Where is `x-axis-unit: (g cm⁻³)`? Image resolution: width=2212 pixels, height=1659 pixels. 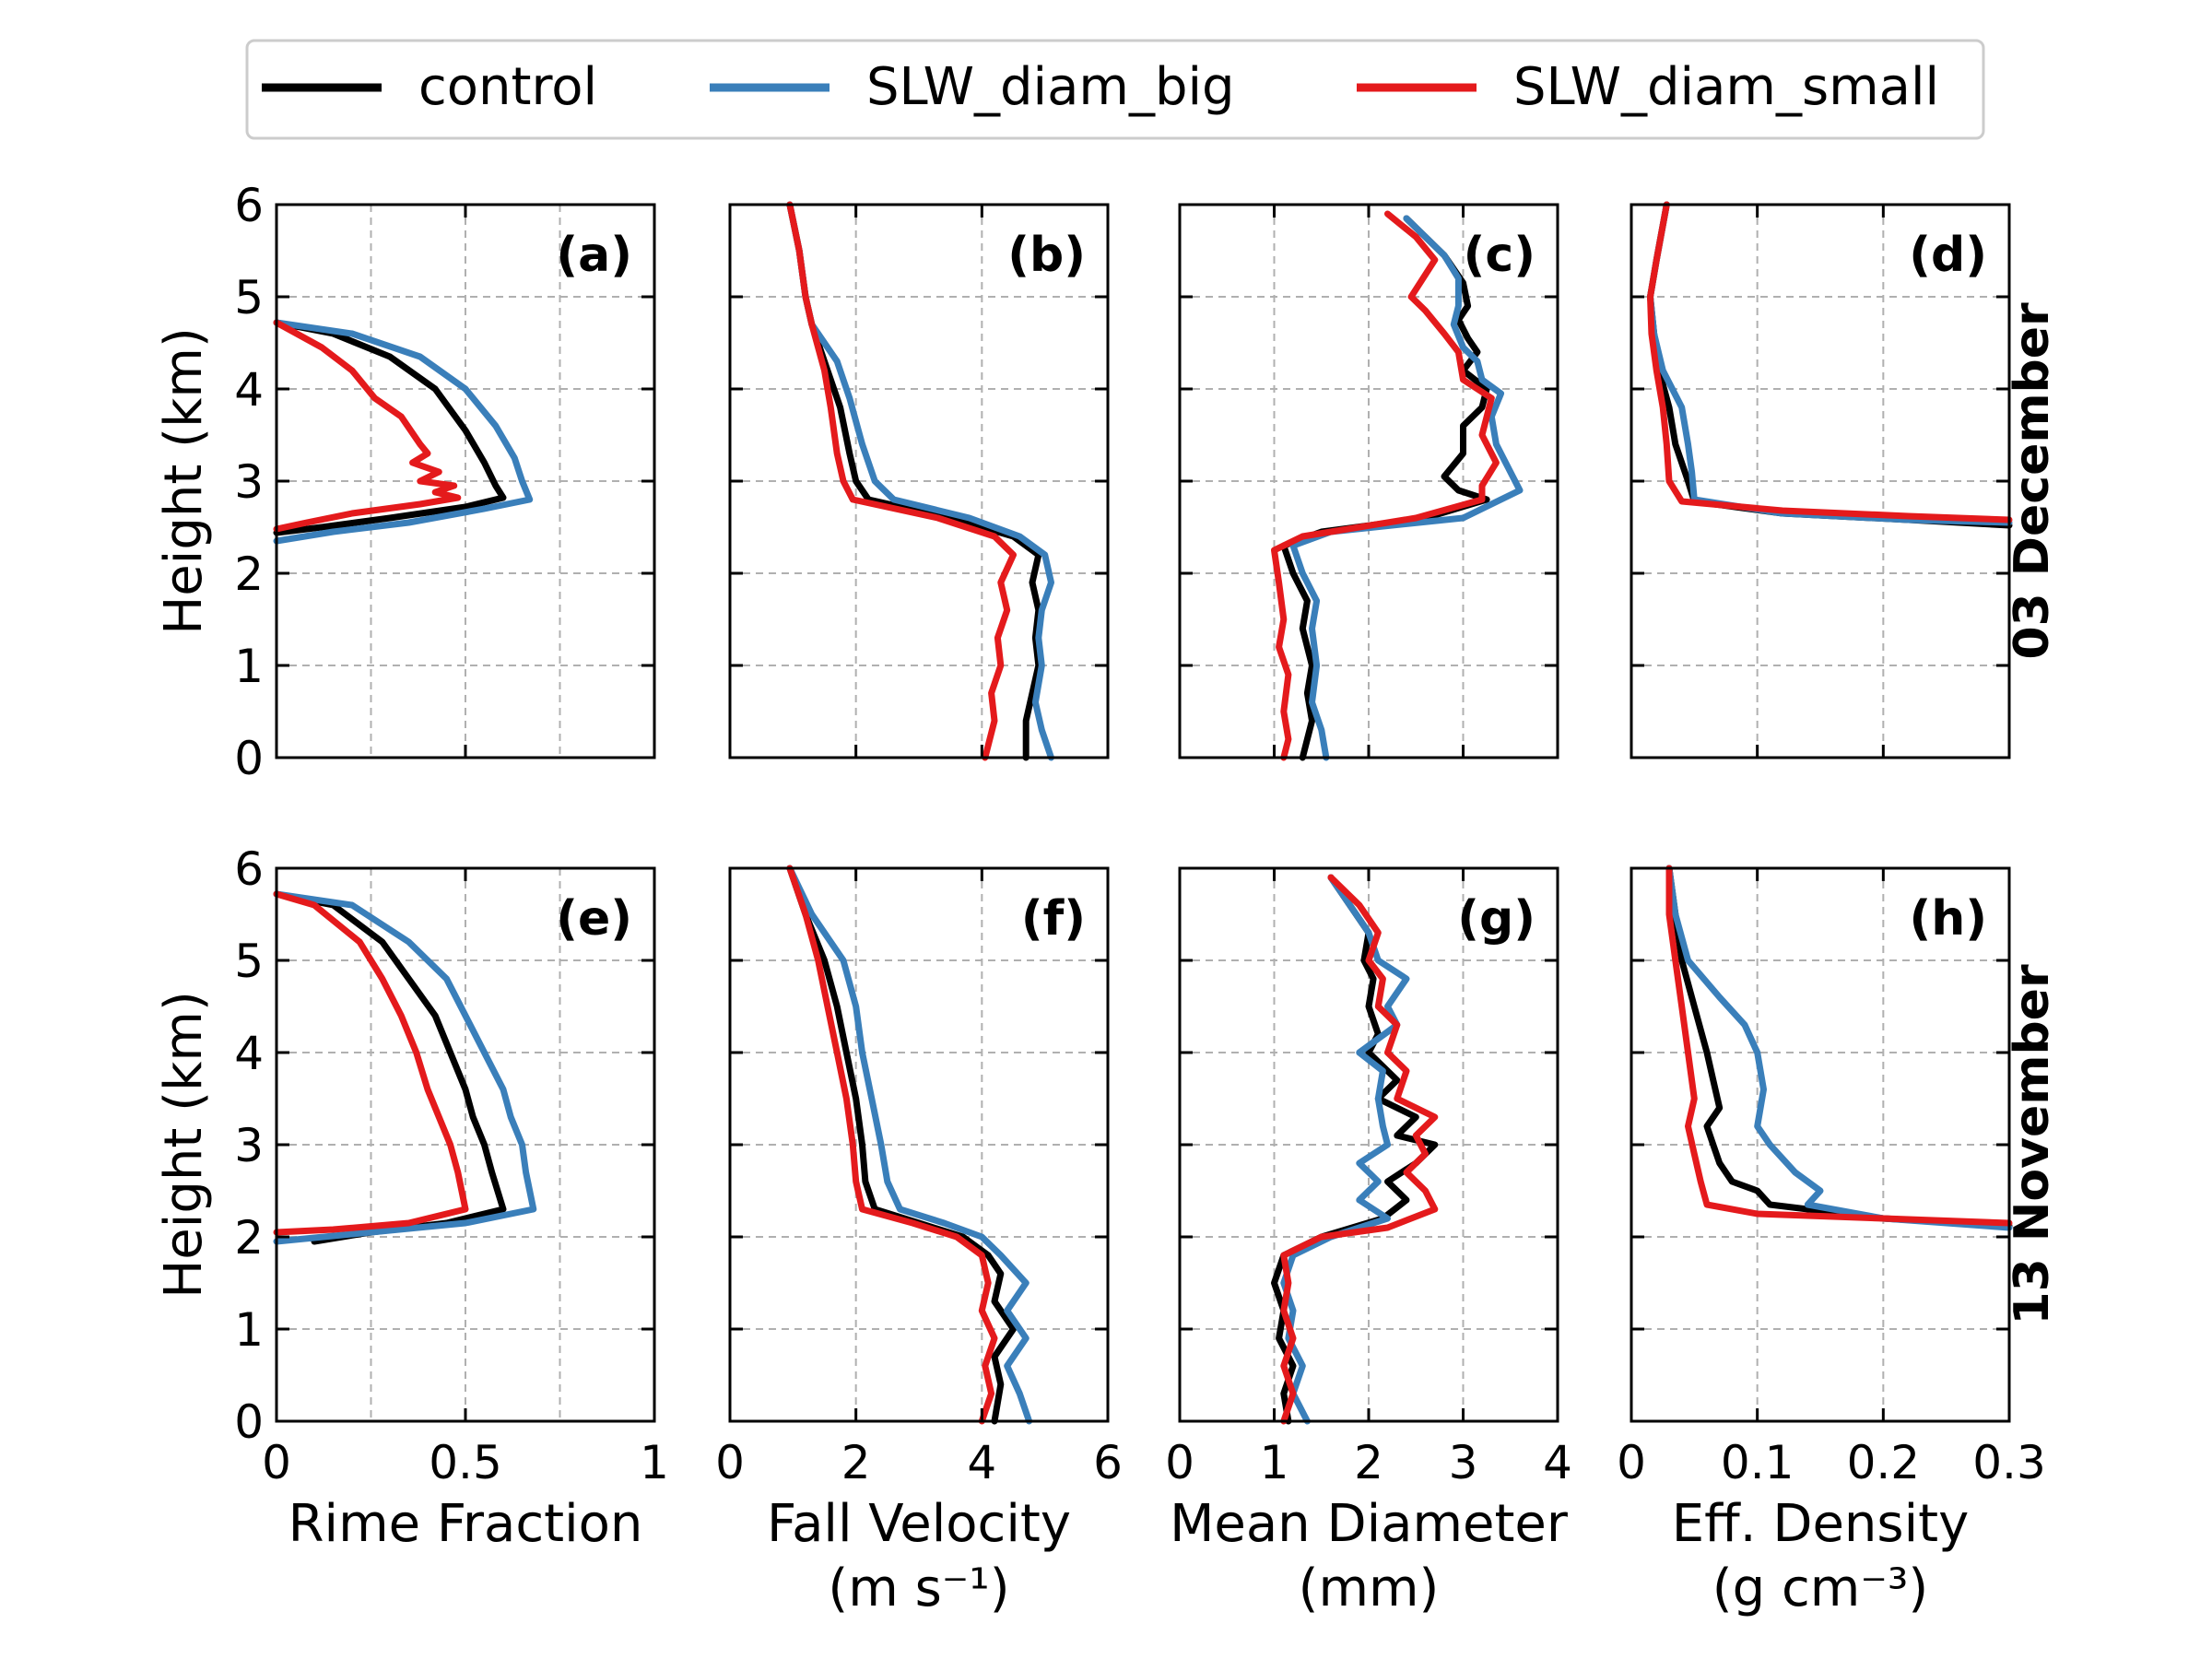
x-axis-unit: (g cm⁻³) is located at coordinates (1820, 1588).